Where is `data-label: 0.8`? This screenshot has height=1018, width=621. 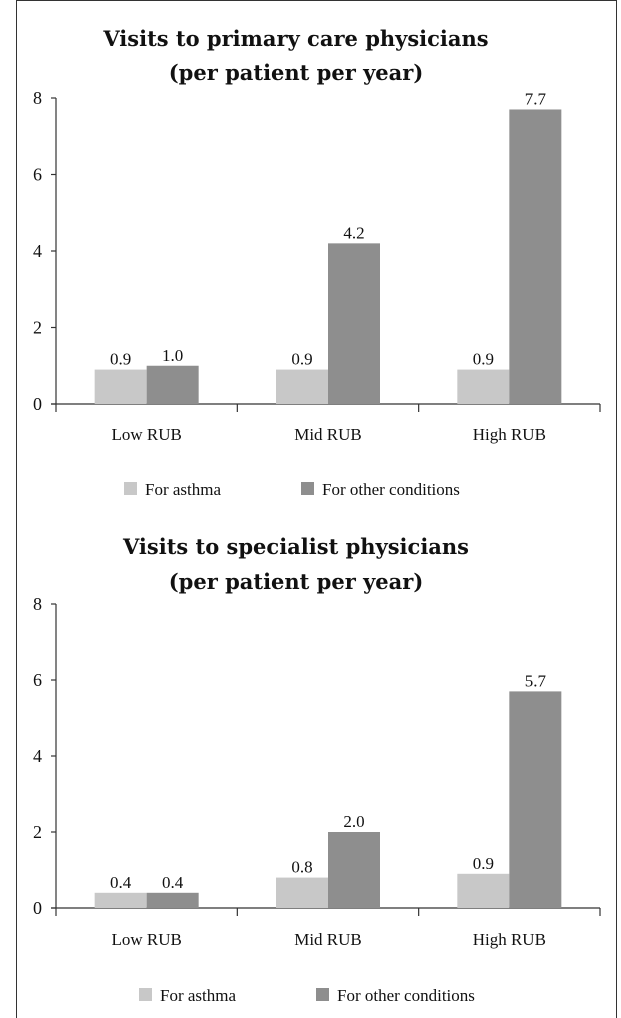 data-label: 0.8 is located at coordinates (301, 867).